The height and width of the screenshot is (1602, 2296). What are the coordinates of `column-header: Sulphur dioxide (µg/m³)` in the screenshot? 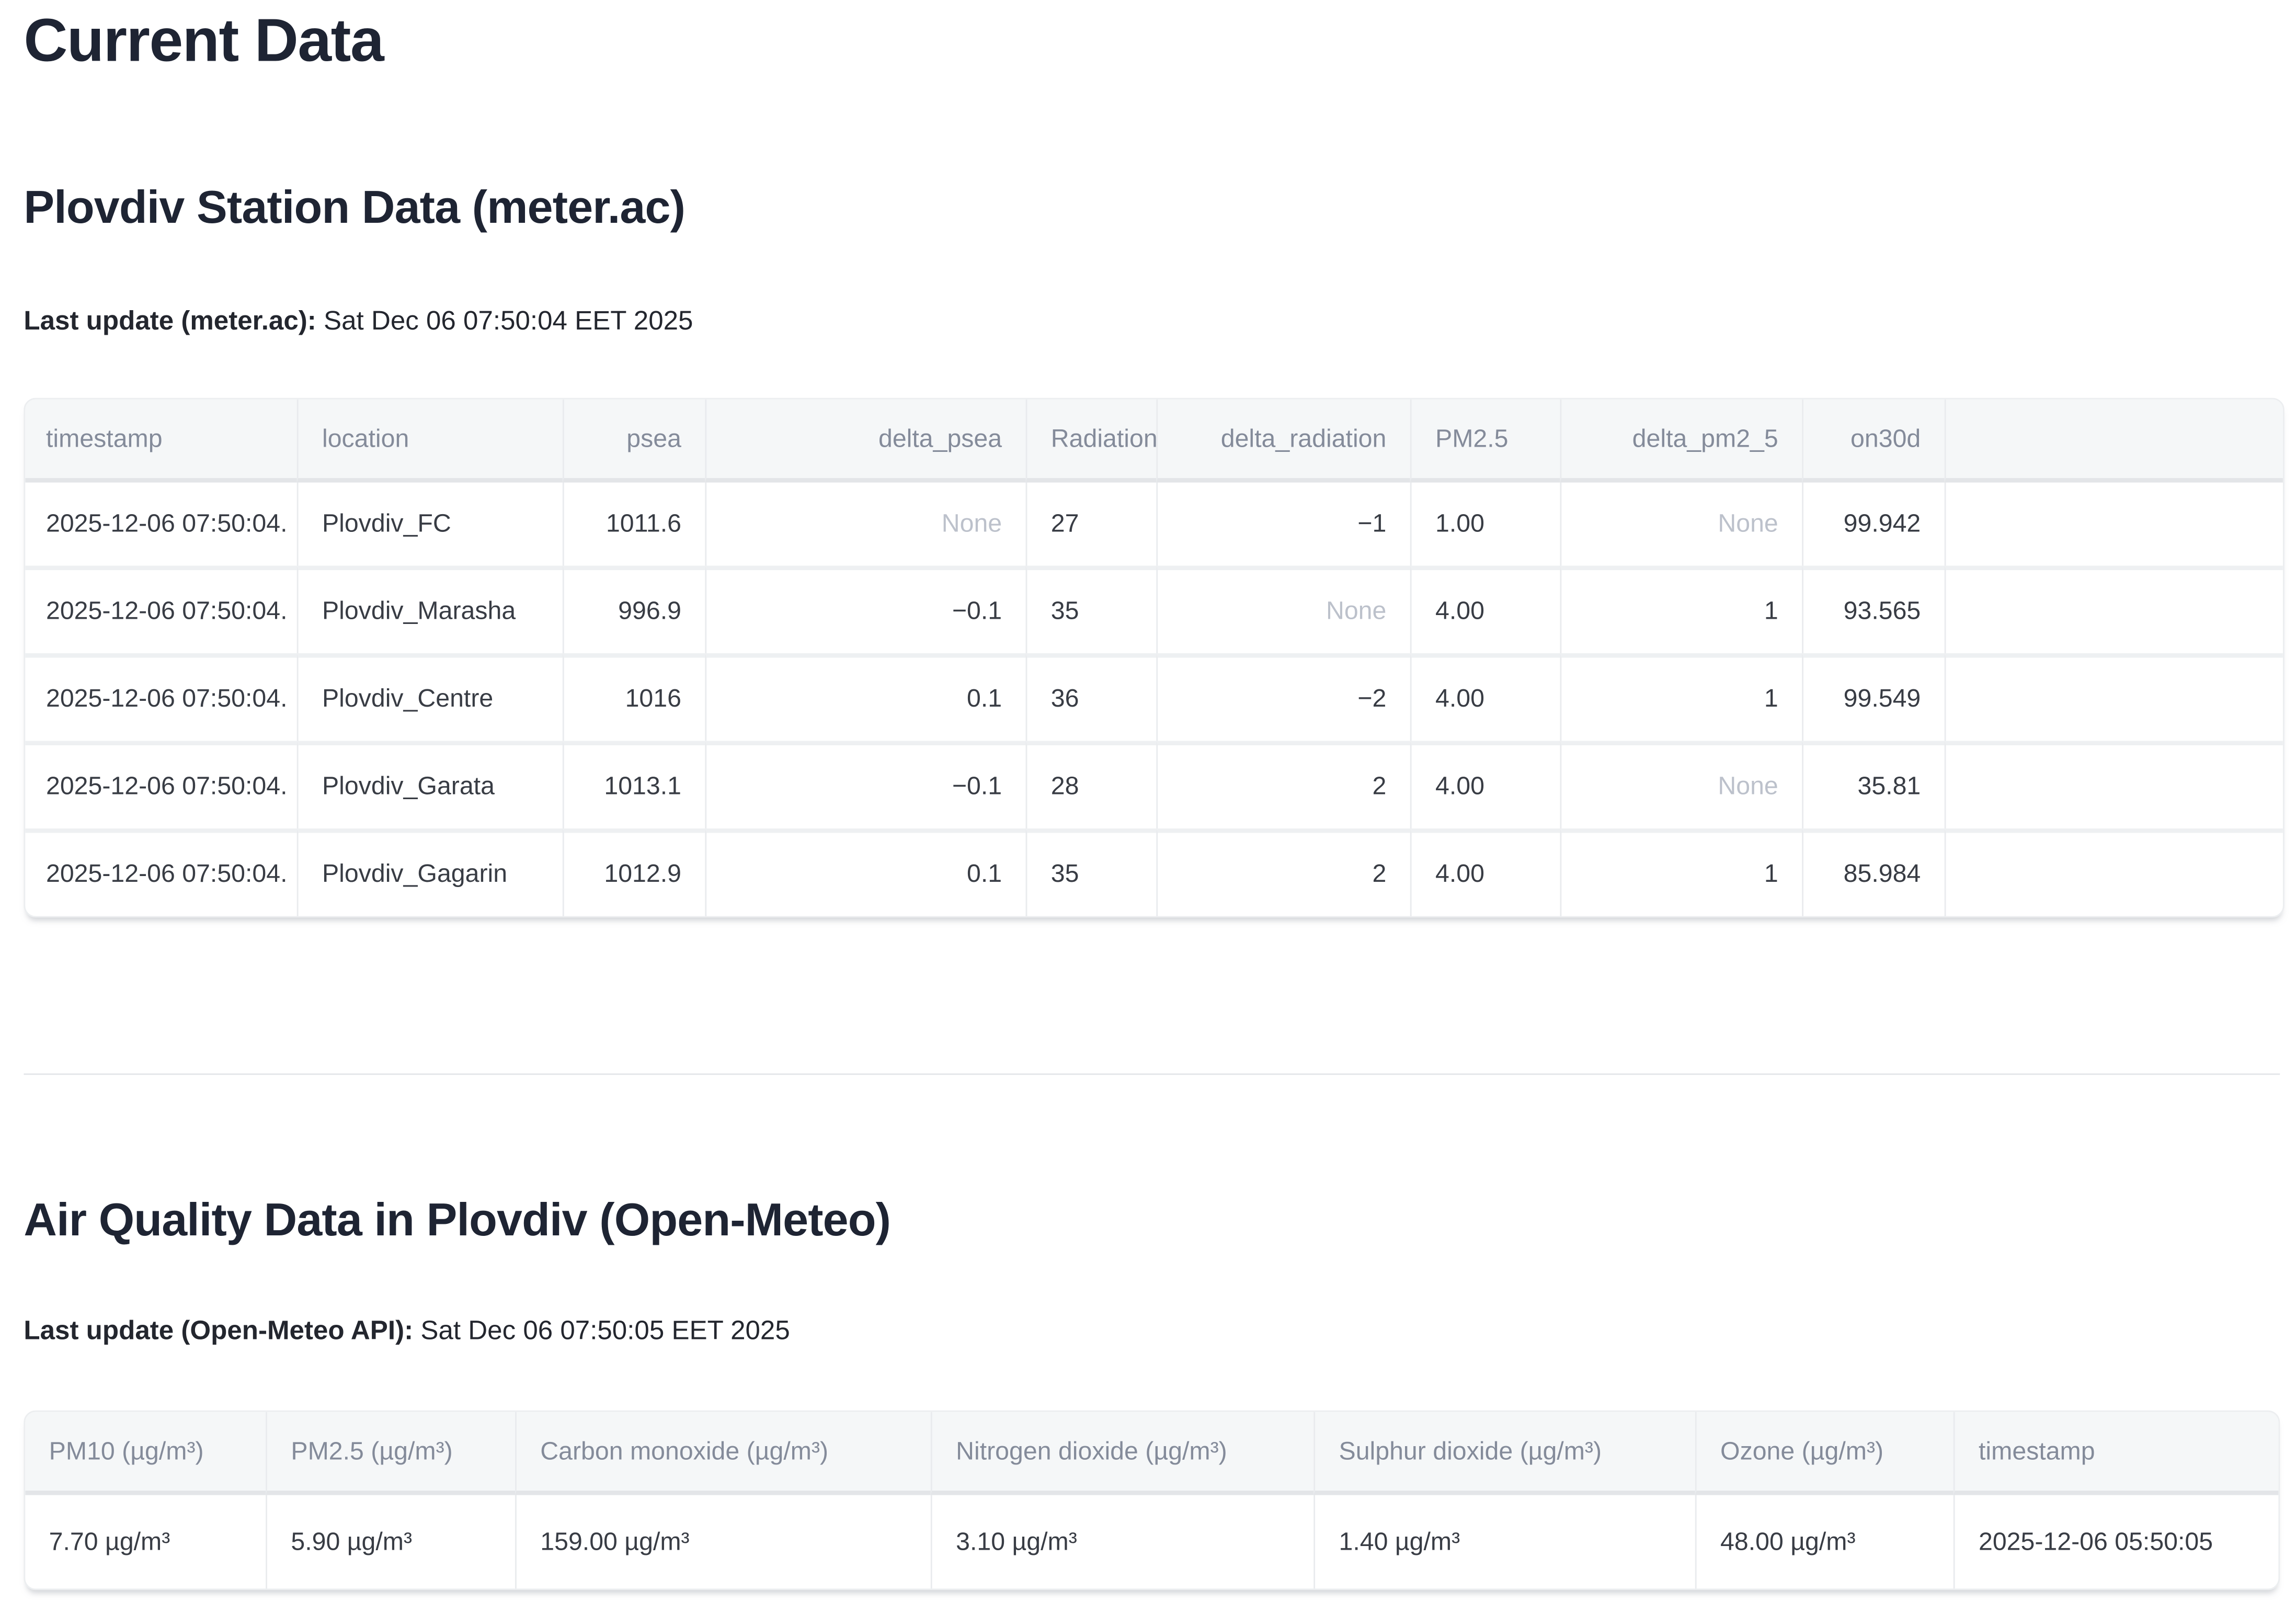 It's located at (1504, 1453).